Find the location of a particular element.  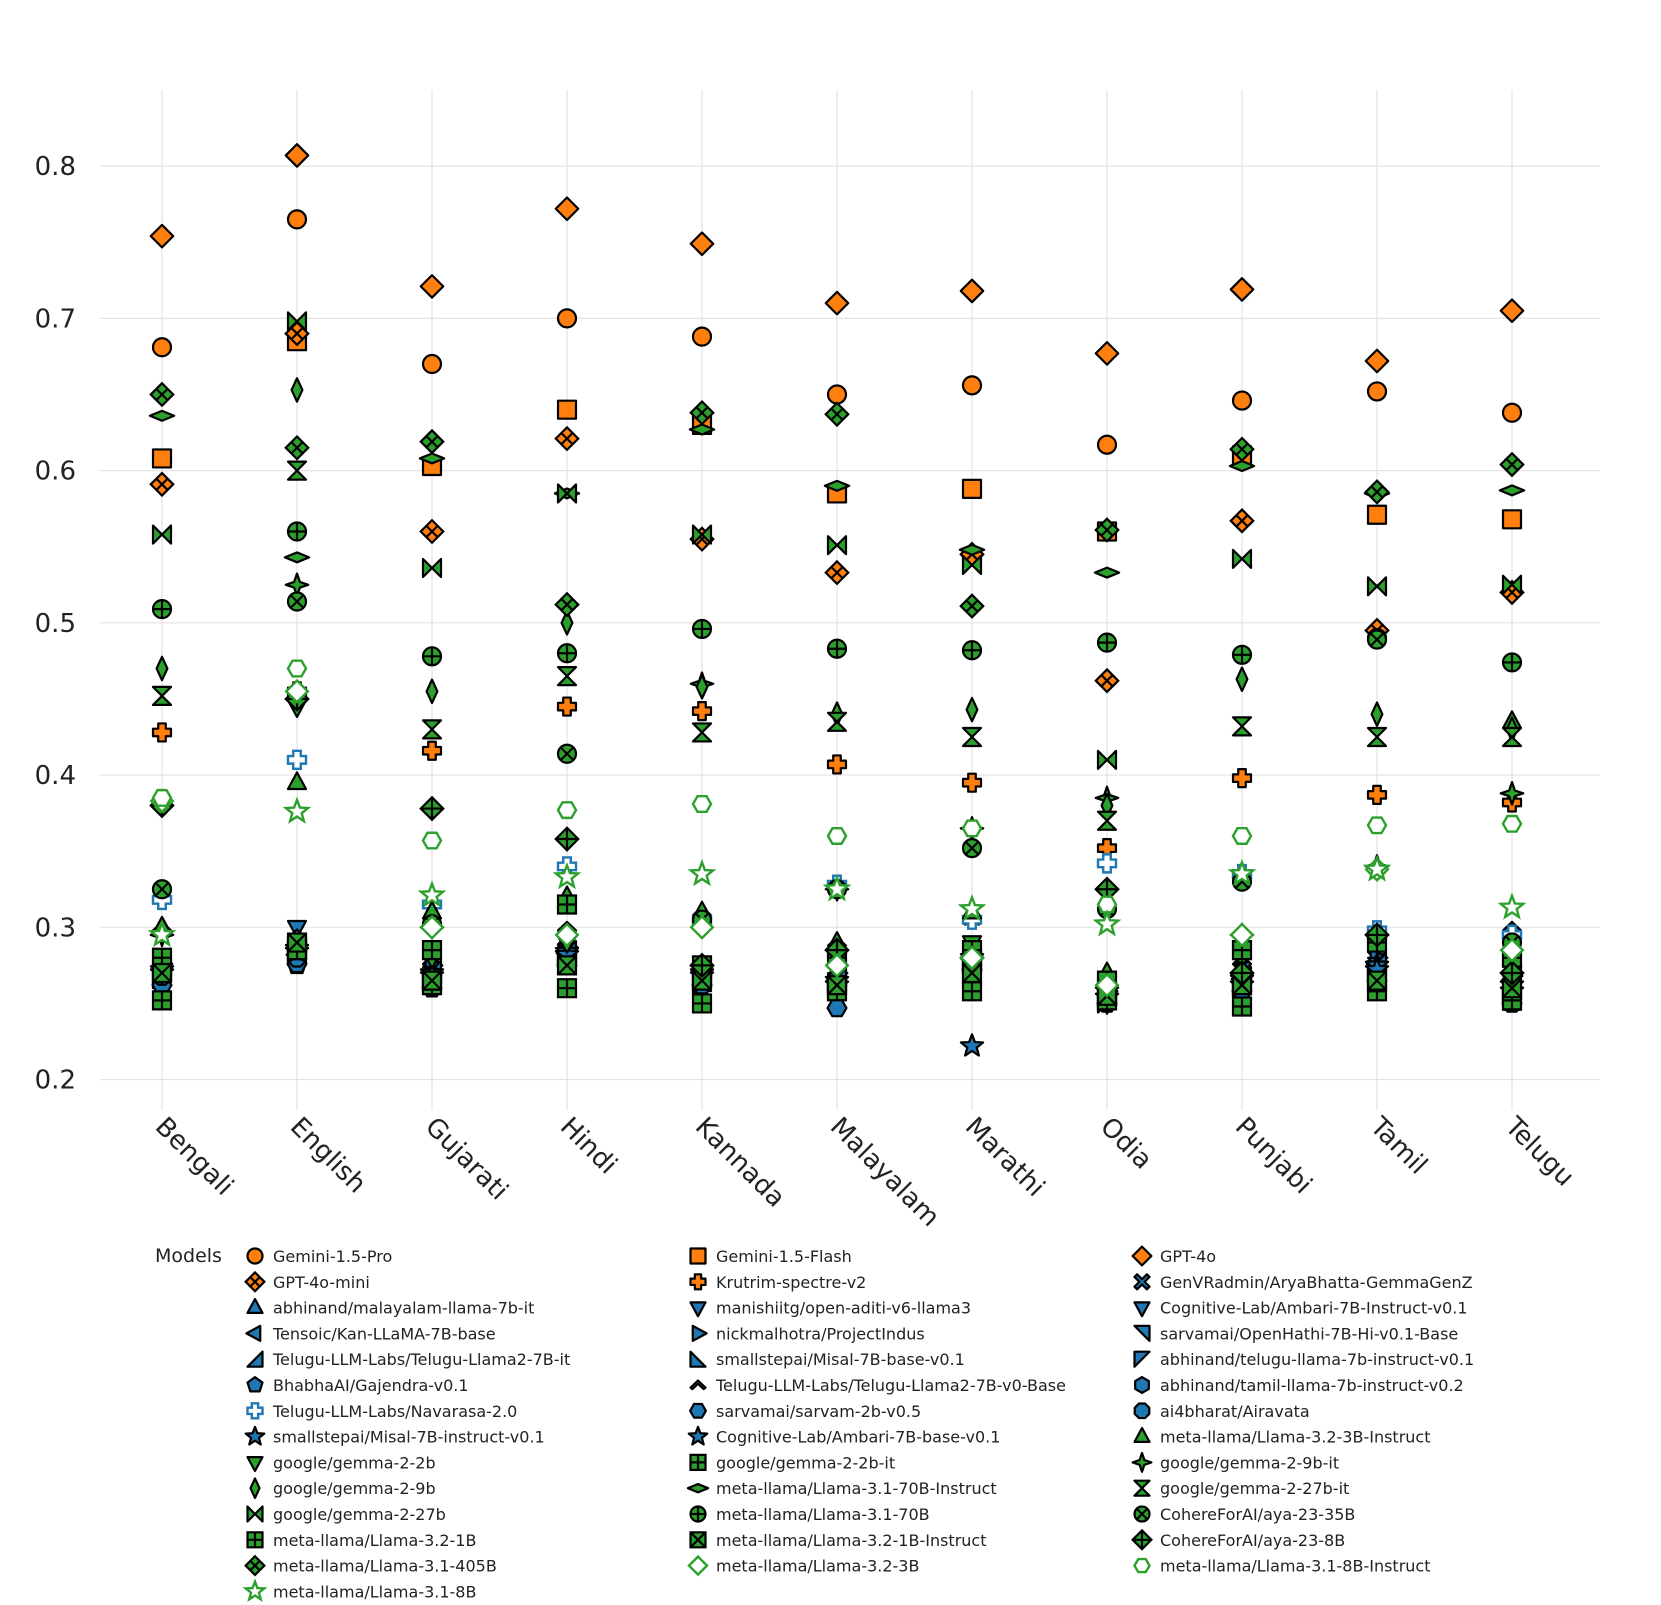

legend-label: Krutrim-spectre-v2 is located at coordinates (791, 1282).